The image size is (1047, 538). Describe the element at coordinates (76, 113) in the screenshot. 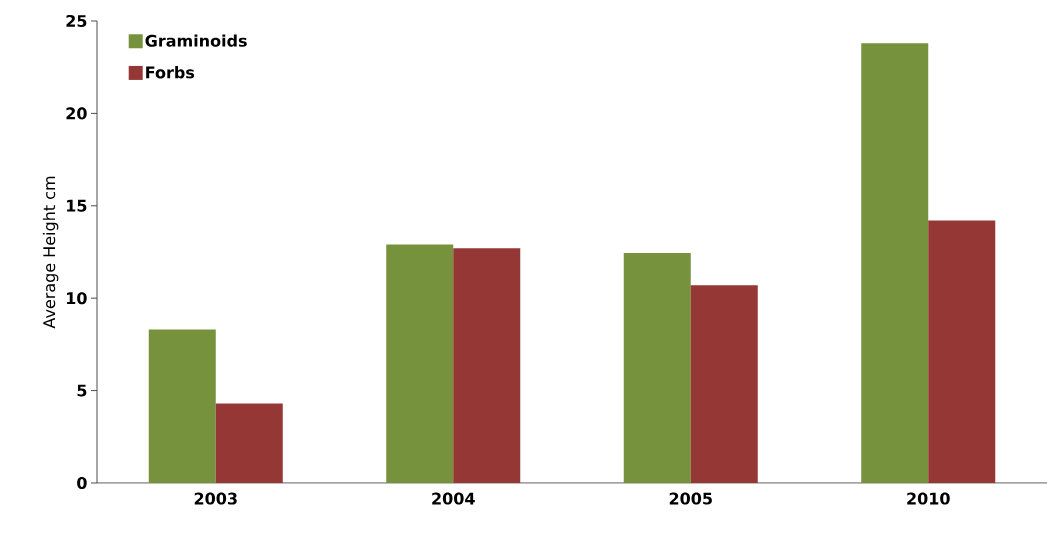

I see `y-tick-label: 20` at that location.